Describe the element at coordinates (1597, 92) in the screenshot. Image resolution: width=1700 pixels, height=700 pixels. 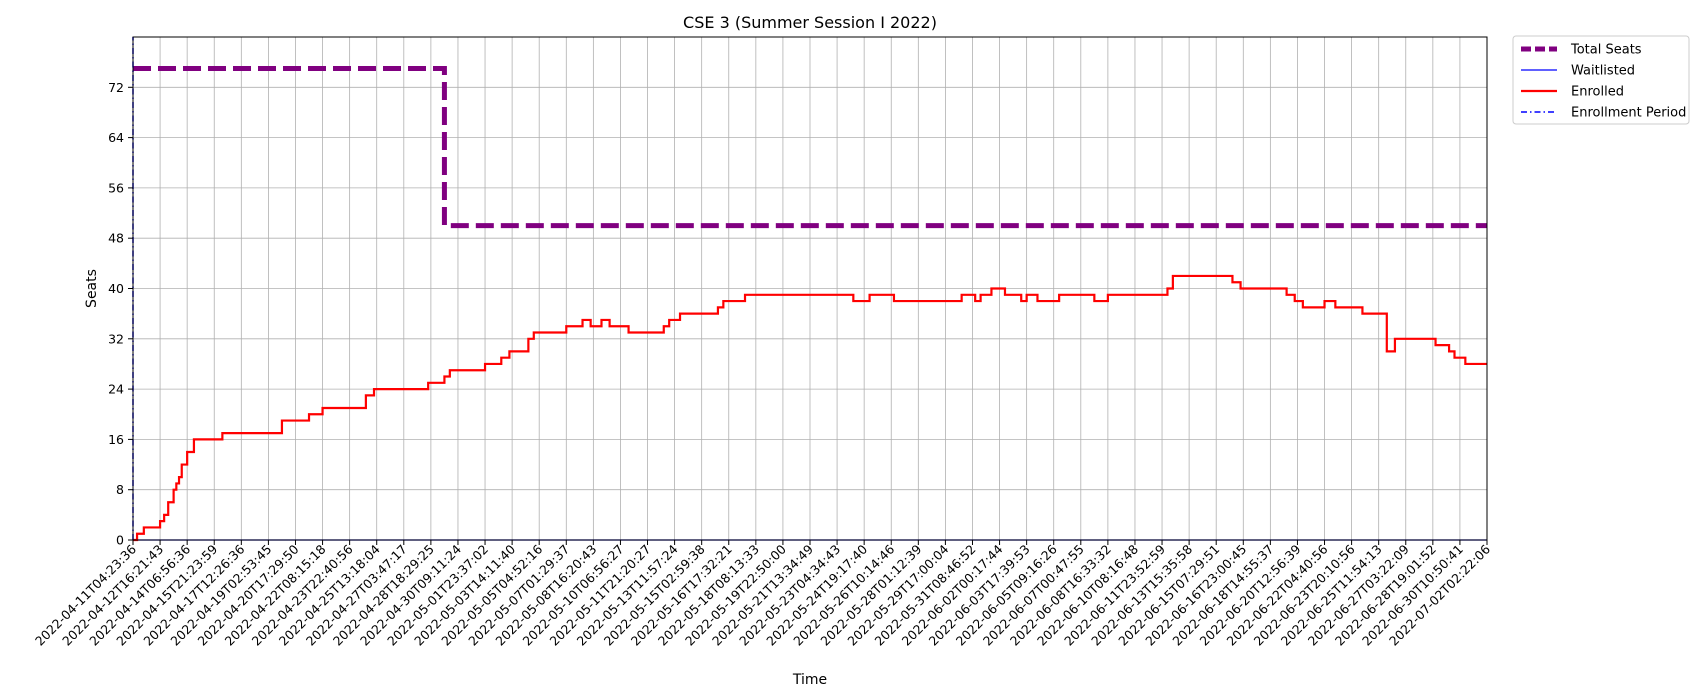
I see `legend-label: Enrolled` at that location.